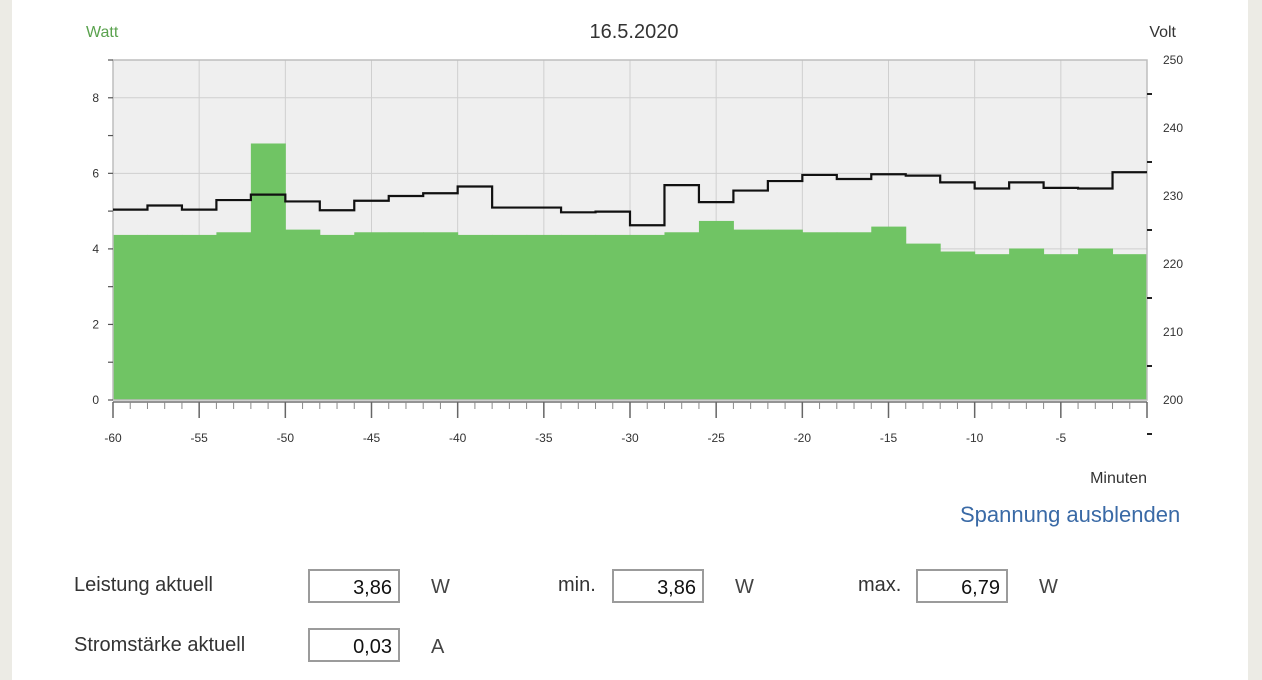 The height and width of the screenshot is (680, 1262). I want to click on x-tick-label: -45, so click(372, 438).